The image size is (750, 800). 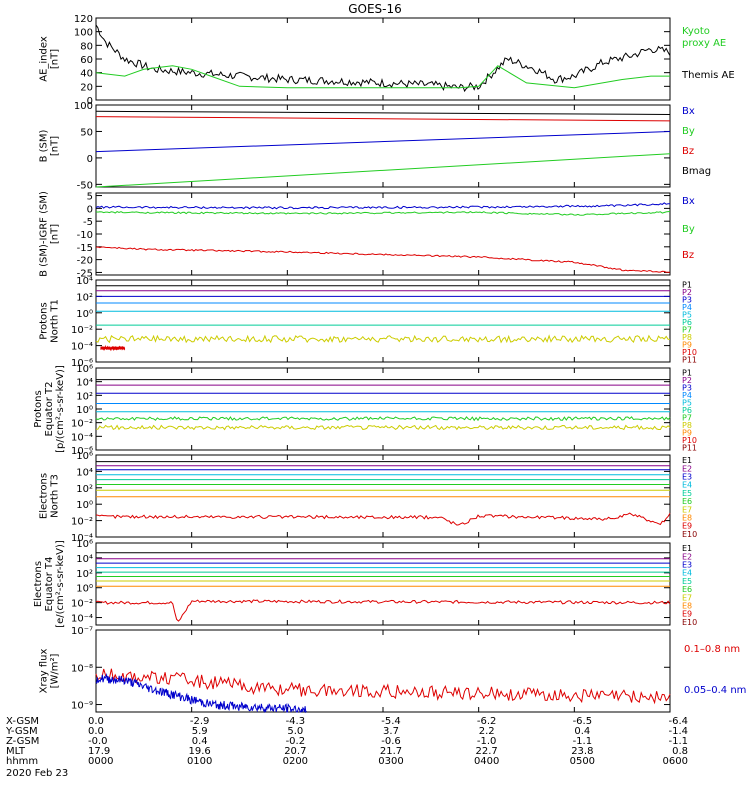 What do you see at coordinates (199, 761) in the screenshot?
I see `orbit-value: 0100` at bounding box center [199, 761].